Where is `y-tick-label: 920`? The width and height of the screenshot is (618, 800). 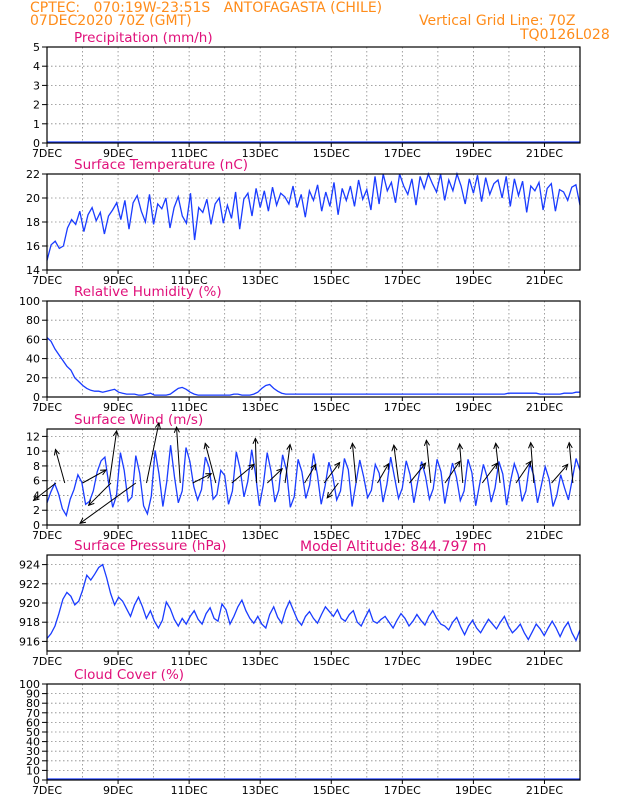 y-tick-label: 920 is located at coordinates (29, 603).